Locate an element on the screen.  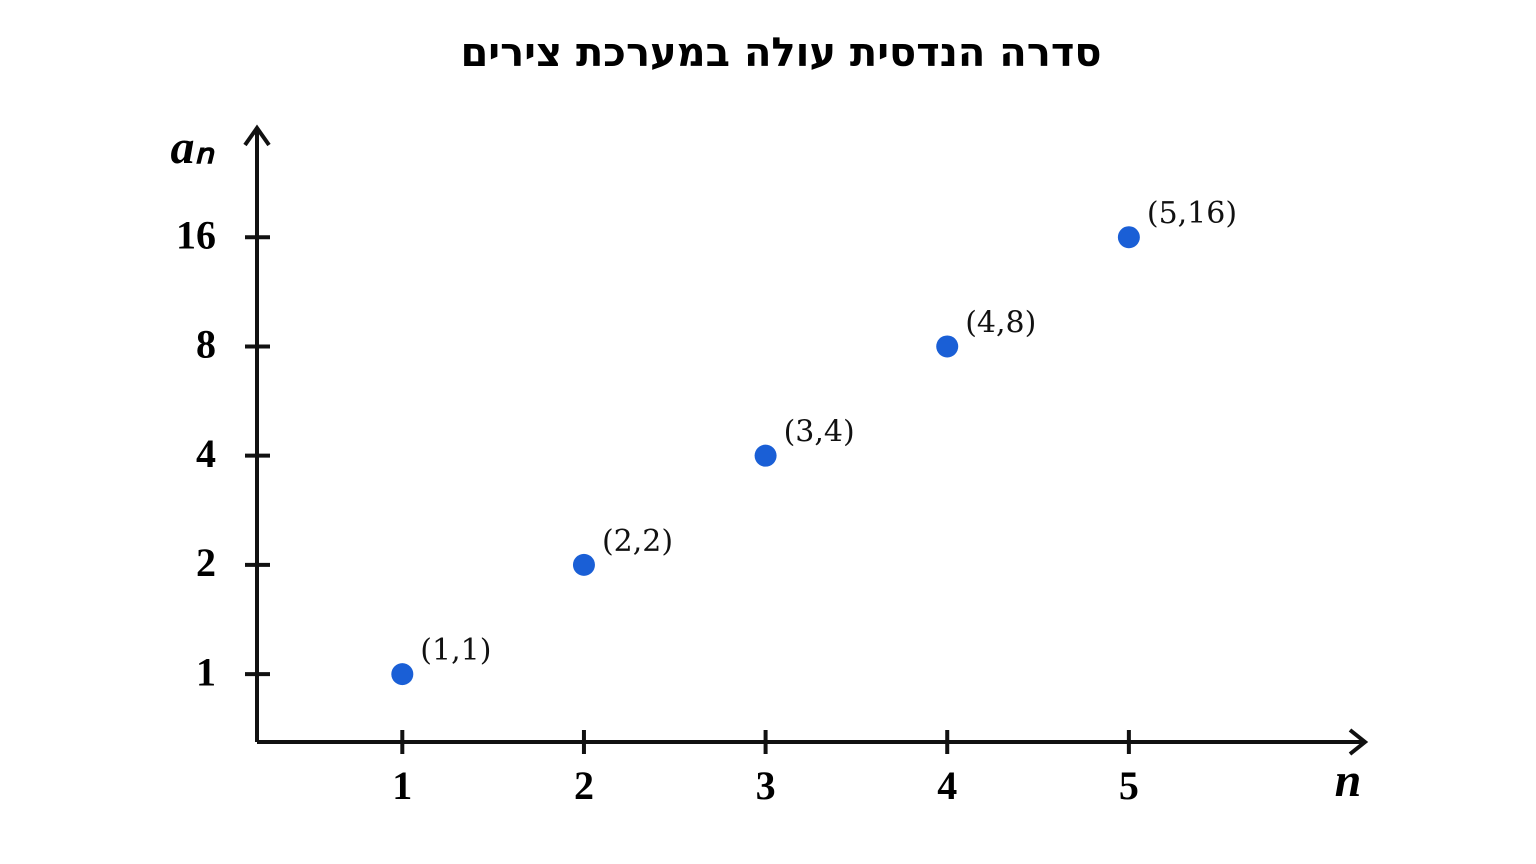
chart-title: סדרה הנדסית עולה במערכת צירים is located at coordinates (780, 53).